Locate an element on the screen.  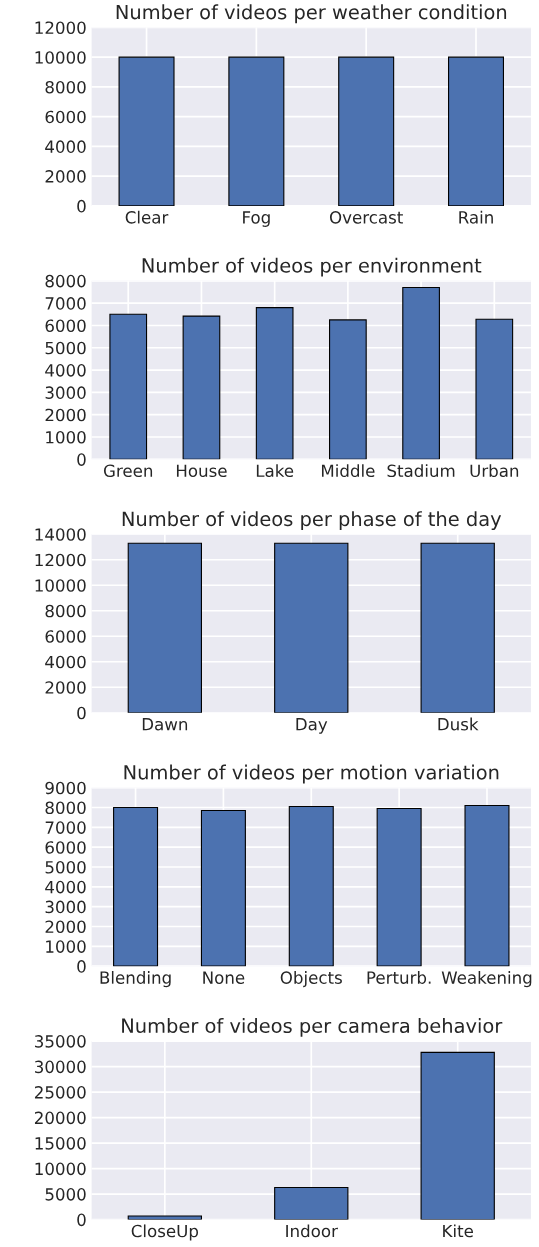
y-tick-label: 30000 is located at coordinates (60, 1067).